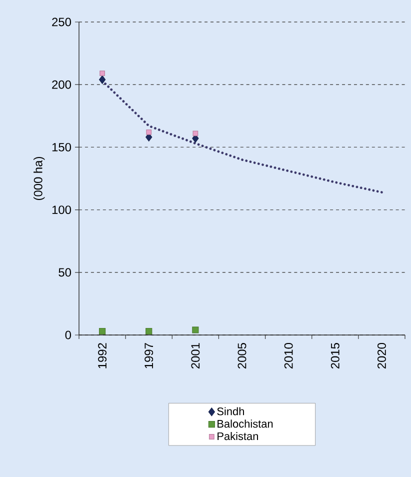 This screenshot has height=477, width=411. Describe the element at coordinates (102, 355) in the screenshot. I see `x-tick-label: 1992` at that location.